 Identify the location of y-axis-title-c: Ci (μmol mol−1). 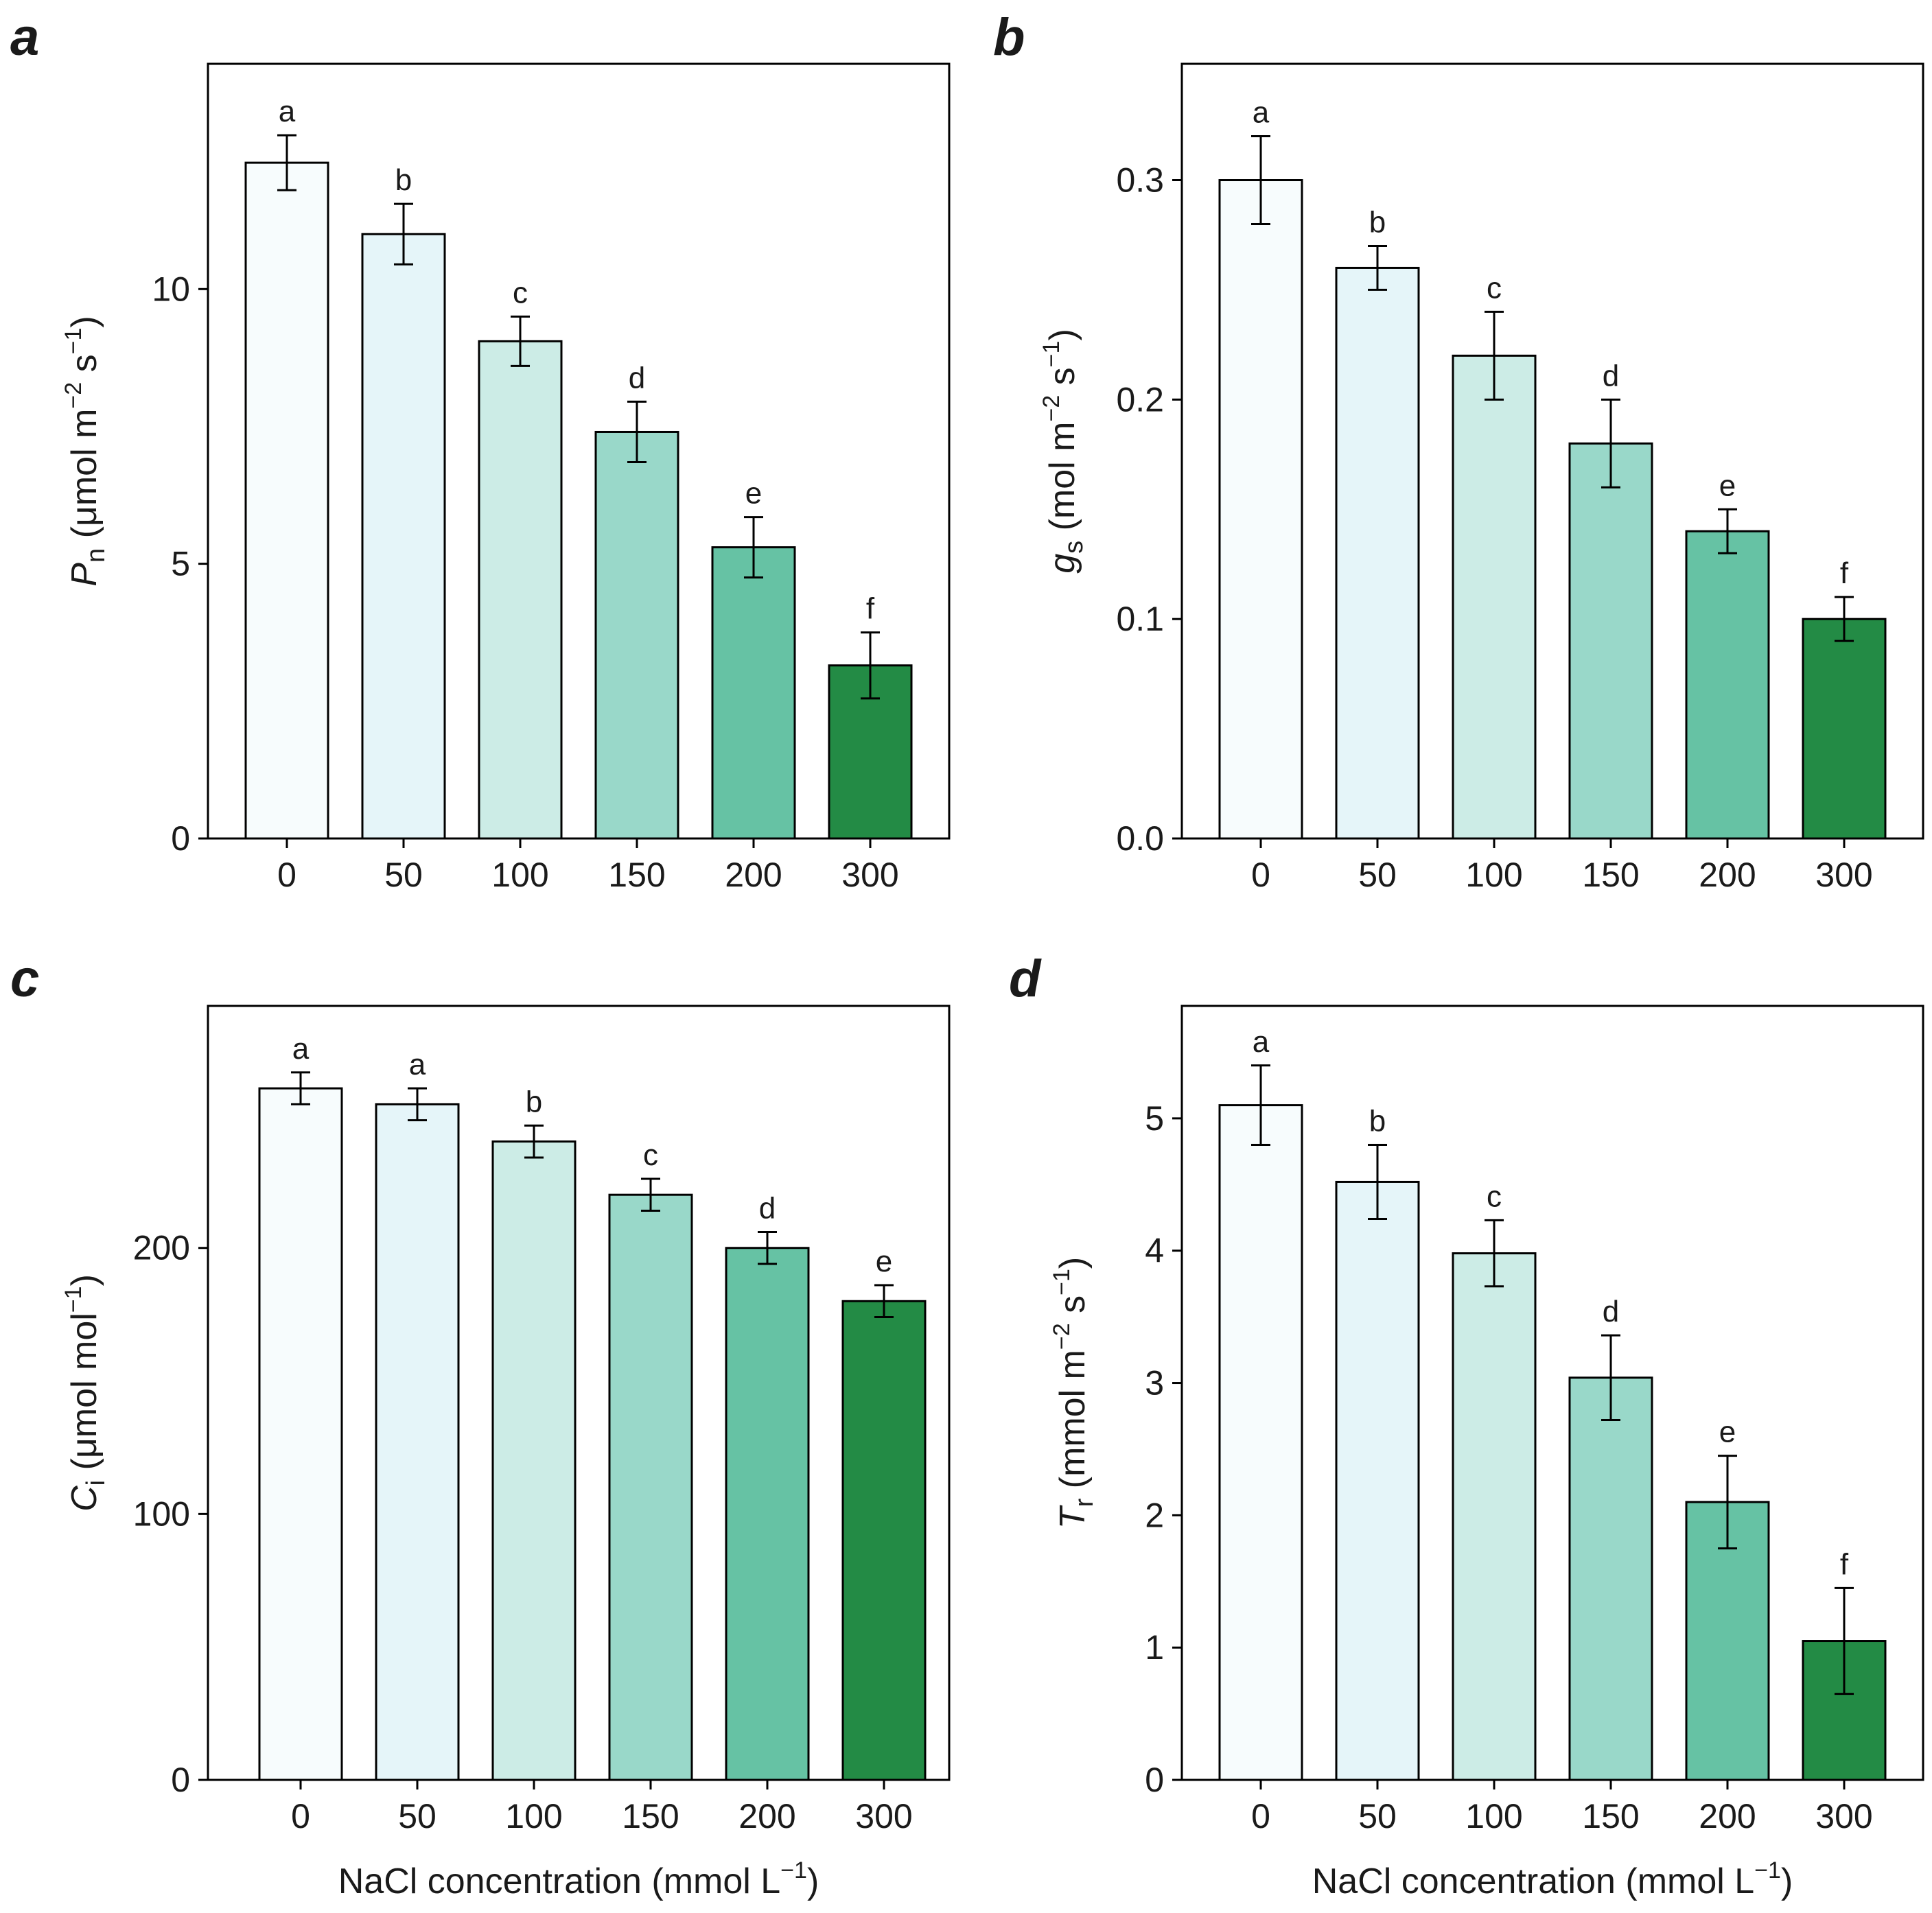
(85, 1393).